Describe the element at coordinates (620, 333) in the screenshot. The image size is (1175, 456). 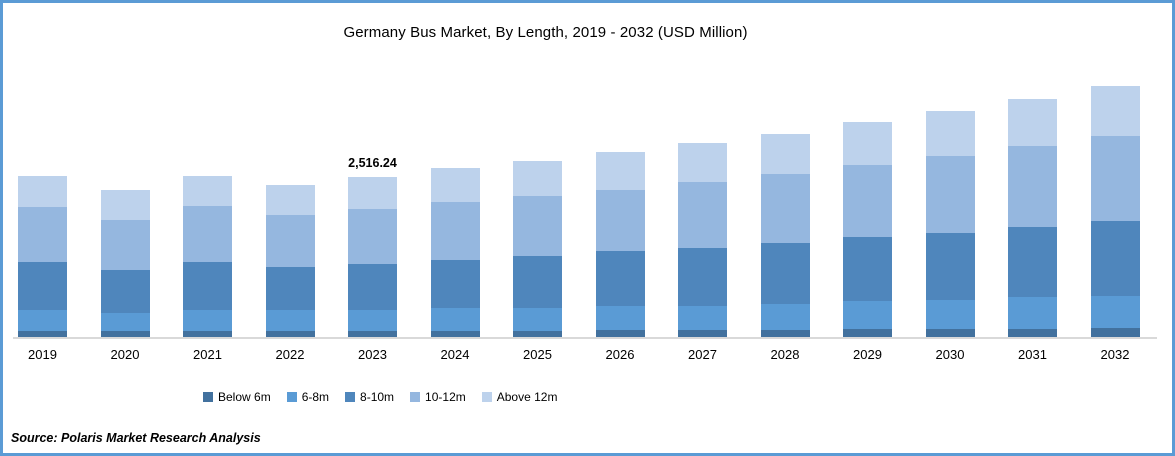
I see `bar-2026-segment-below-6m` at that location.